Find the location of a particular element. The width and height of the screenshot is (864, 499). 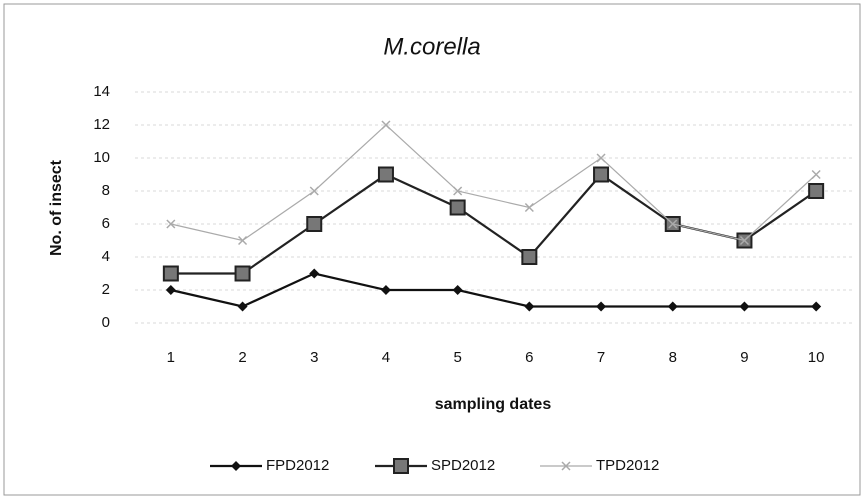

y-axis-label: No. of insect is located at coordinates (56, 207).